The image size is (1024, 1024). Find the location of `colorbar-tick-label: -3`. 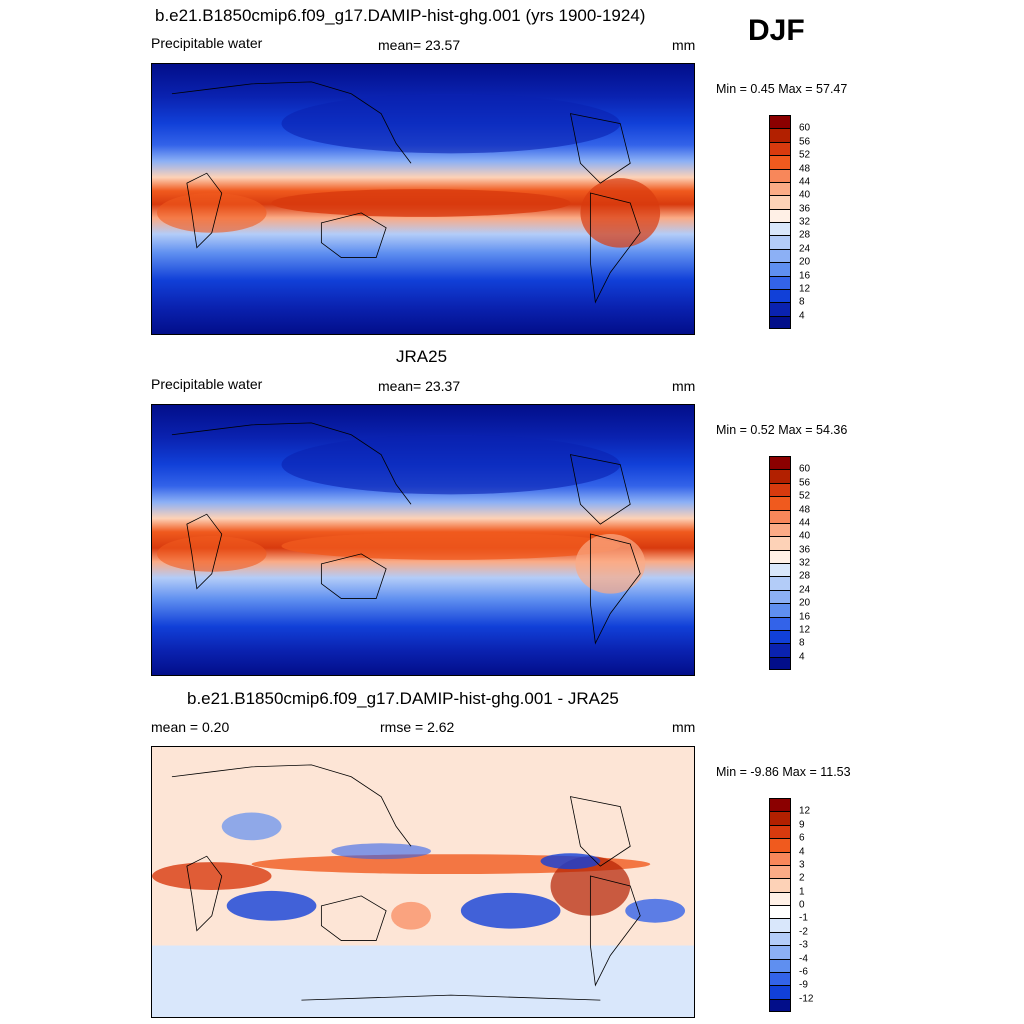

colorbar-tick-label: -3 is located at coordinates (803, 945).